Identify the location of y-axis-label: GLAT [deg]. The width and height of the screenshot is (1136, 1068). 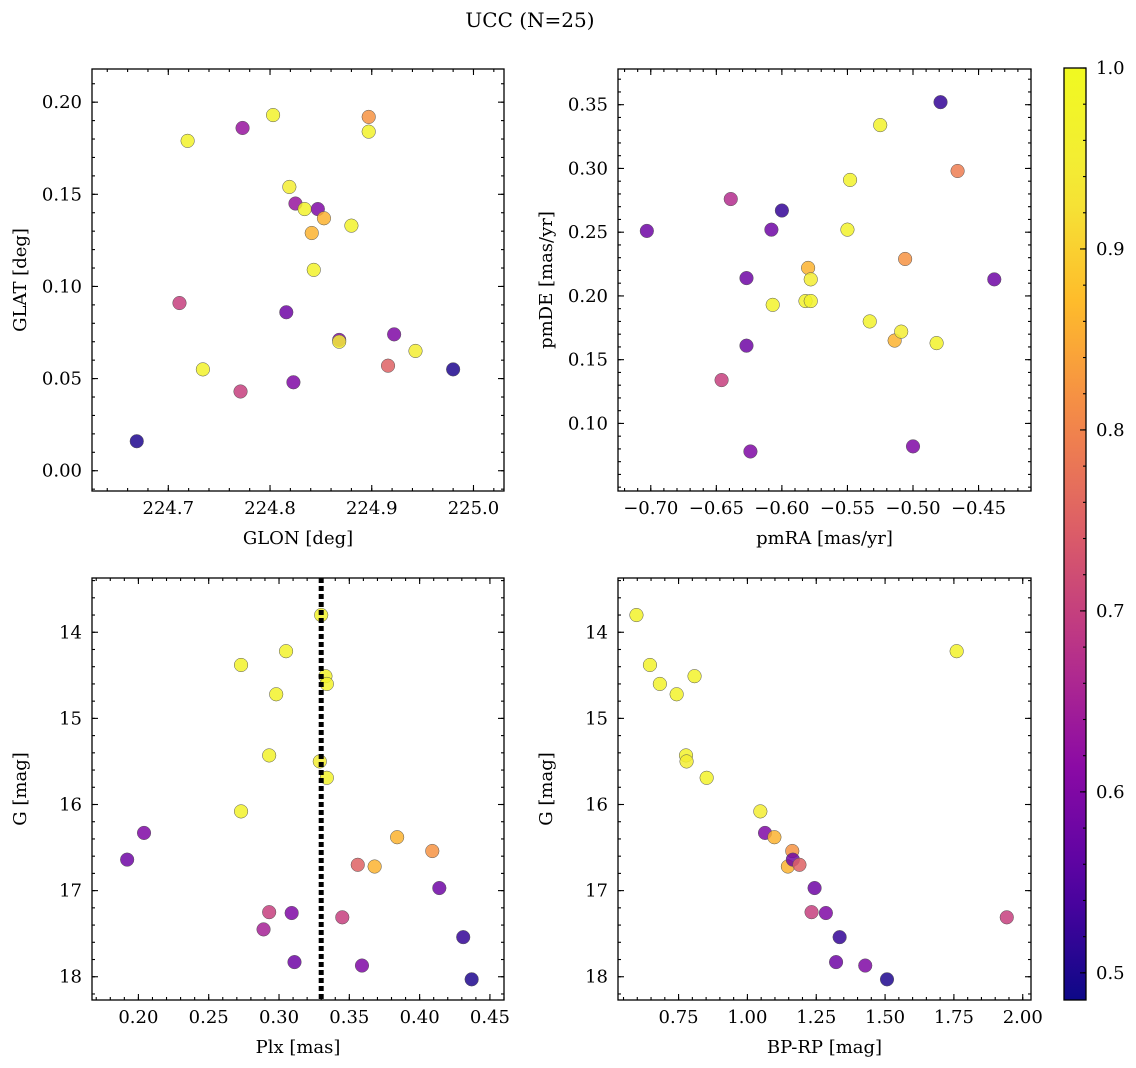
(20, 280).